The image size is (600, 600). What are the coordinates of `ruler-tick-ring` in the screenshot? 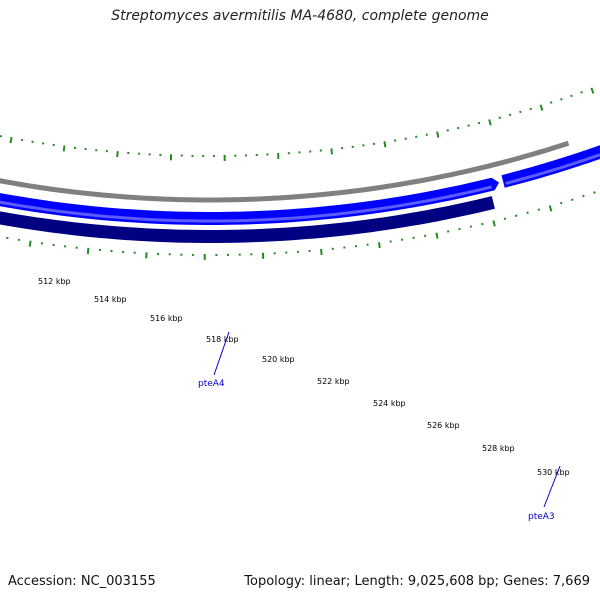 It's located at (301, 225).